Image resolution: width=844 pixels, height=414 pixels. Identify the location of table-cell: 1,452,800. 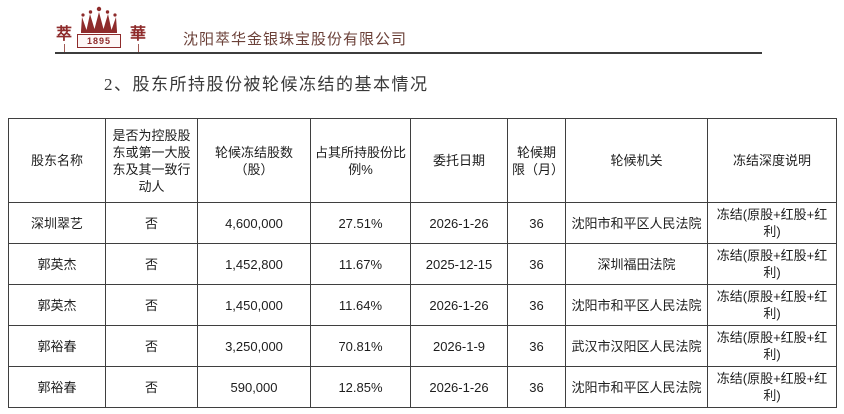
(254, 264).